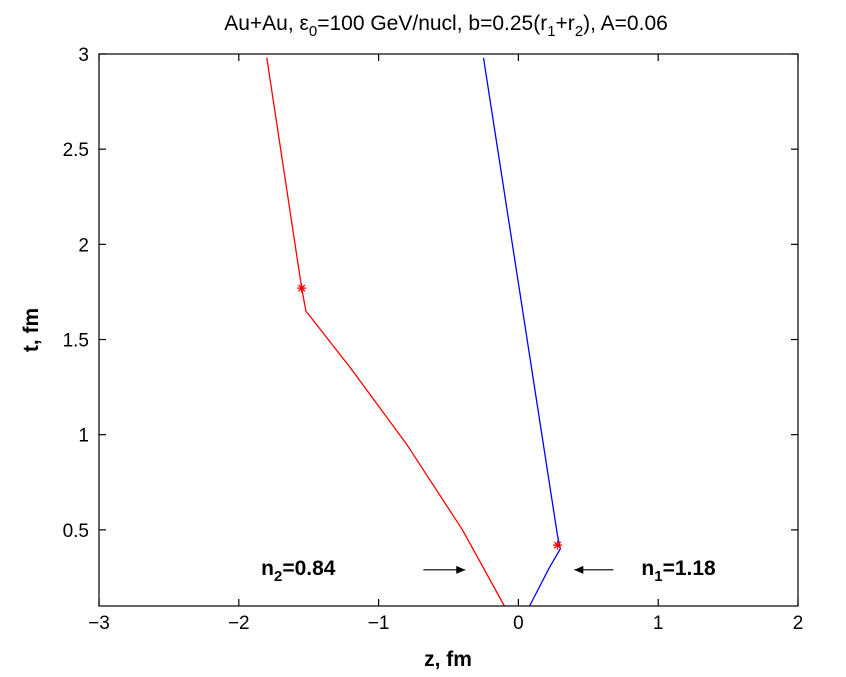  Describe the element at coordinates (76, 341) in the screenshot. I see `y-tick-label: 1.5` at that location.